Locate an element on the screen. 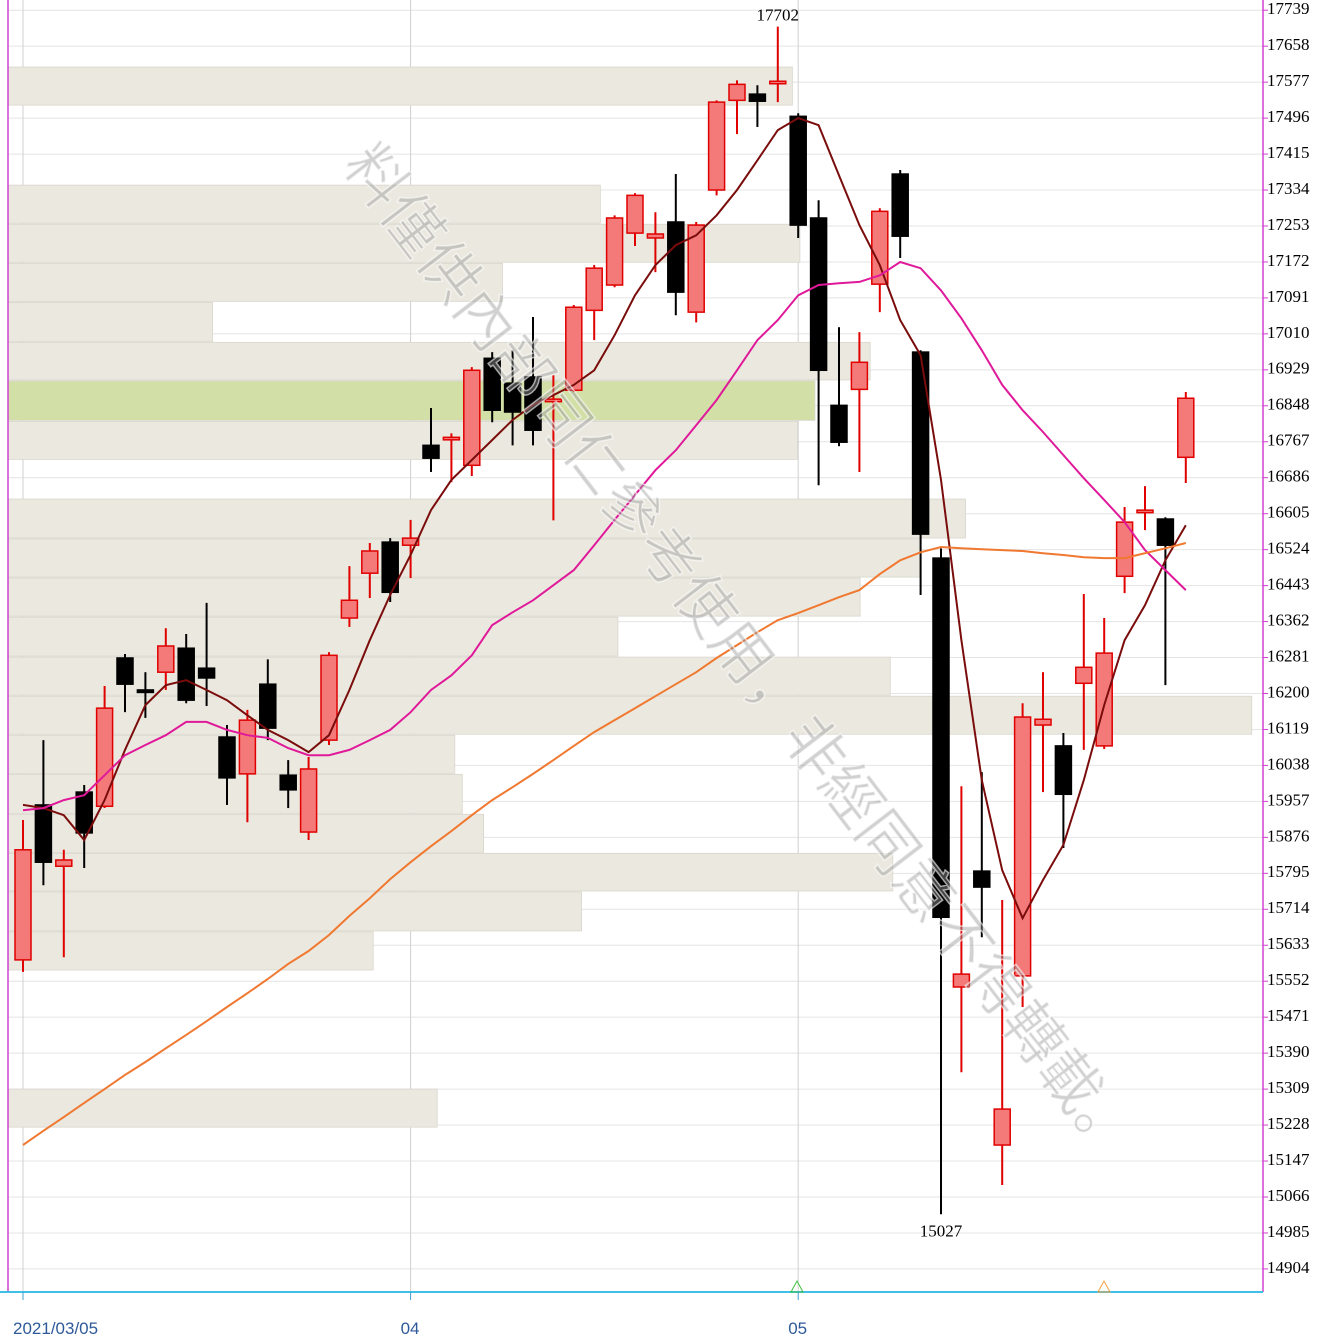 The width and height of the screenshot is (1324, 1342). y-tick-label: 15228 is located at coordinates (1288, 1123).